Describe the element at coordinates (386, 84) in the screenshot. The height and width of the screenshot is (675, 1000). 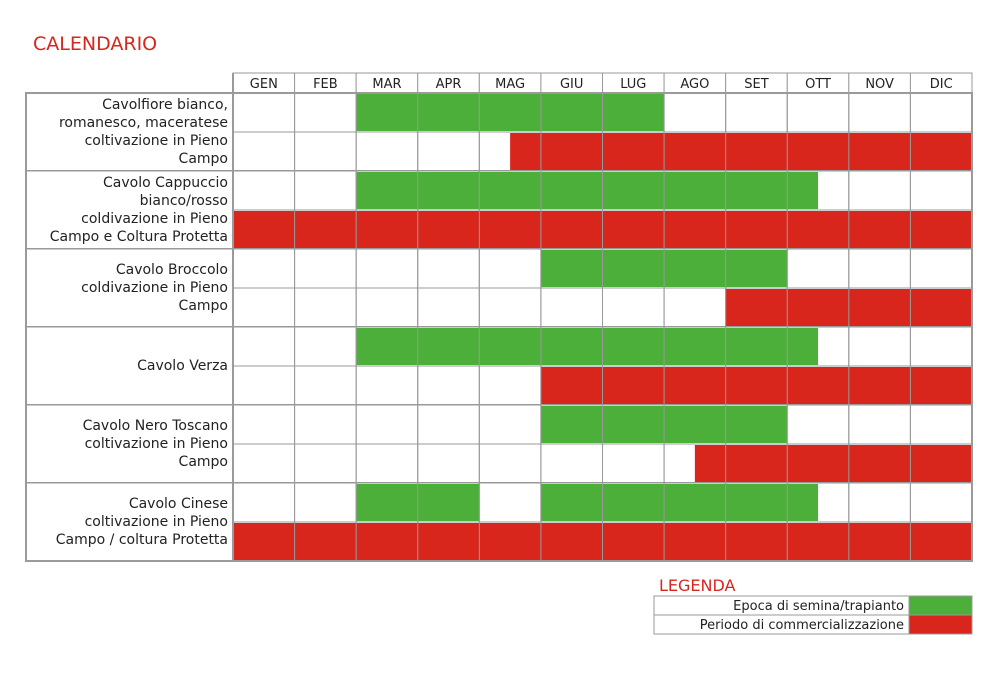
I see `month-label: MAR` at that location.